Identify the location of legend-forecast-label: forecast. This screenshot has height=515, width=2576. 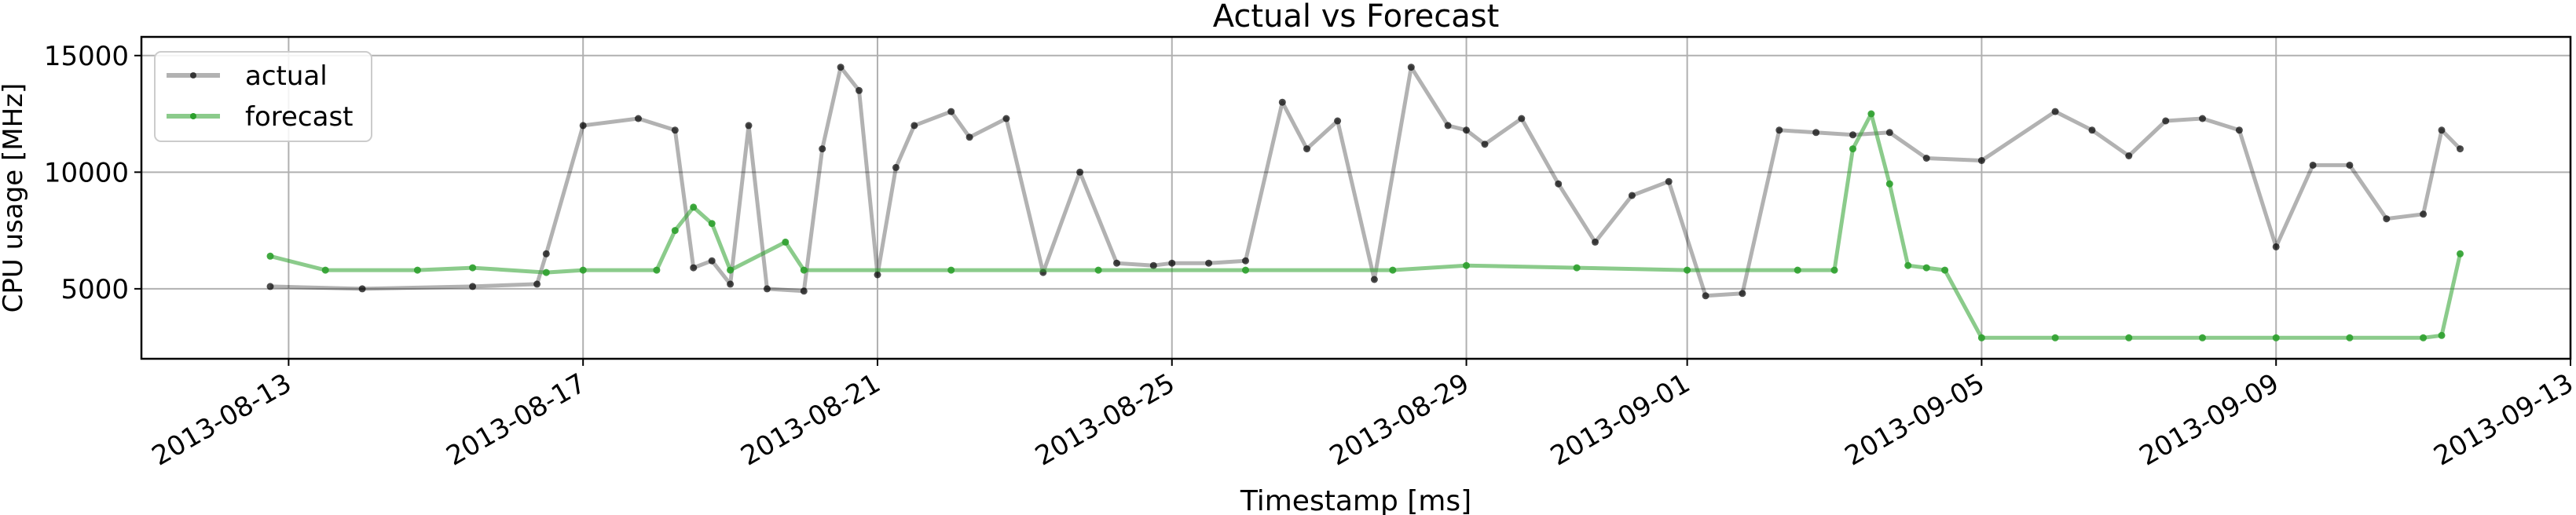
(299, 117).